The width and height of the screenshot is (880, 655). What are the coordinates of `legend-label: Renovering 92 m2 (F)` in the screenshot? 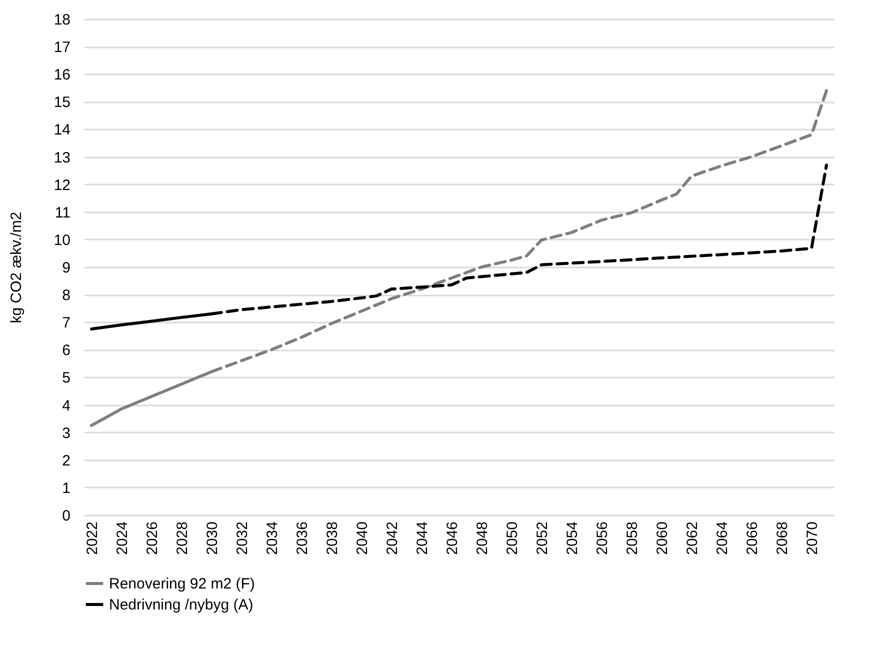 It's located at (182, 584).